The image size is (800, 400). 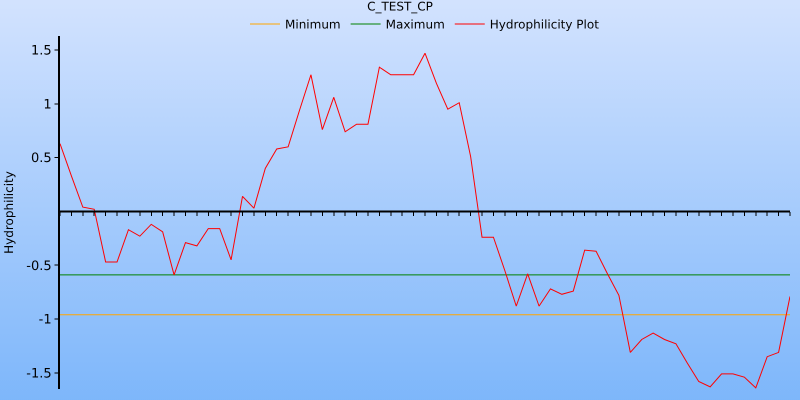 What do you see at coordinates (9, 212) in the screenshot?
I see `y-axis-title: Hydrophilicity` at bounding box center [9, 212].